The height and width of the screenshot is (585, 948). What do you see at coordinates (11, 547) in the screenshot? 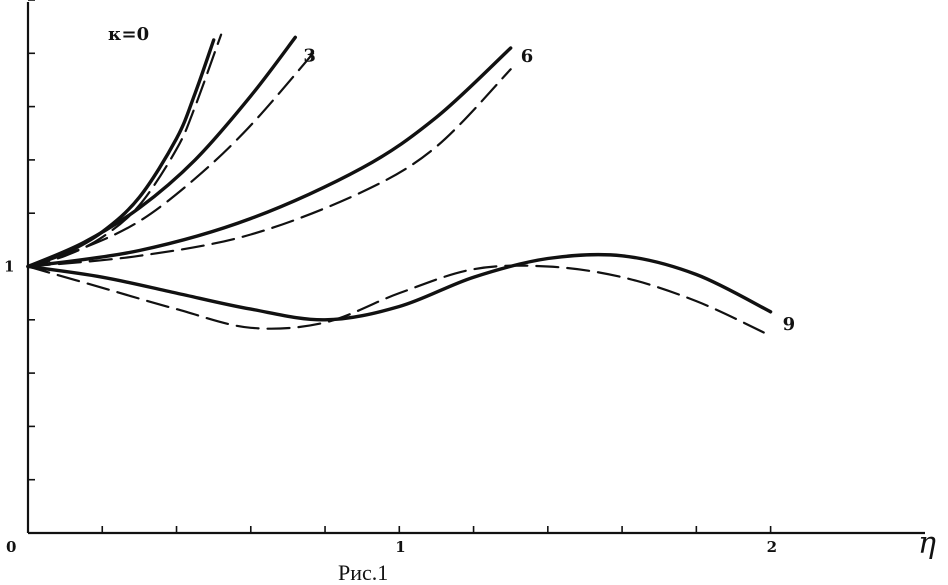
I see `x-tick-label-0: 0` at bounding box center [11, 547].